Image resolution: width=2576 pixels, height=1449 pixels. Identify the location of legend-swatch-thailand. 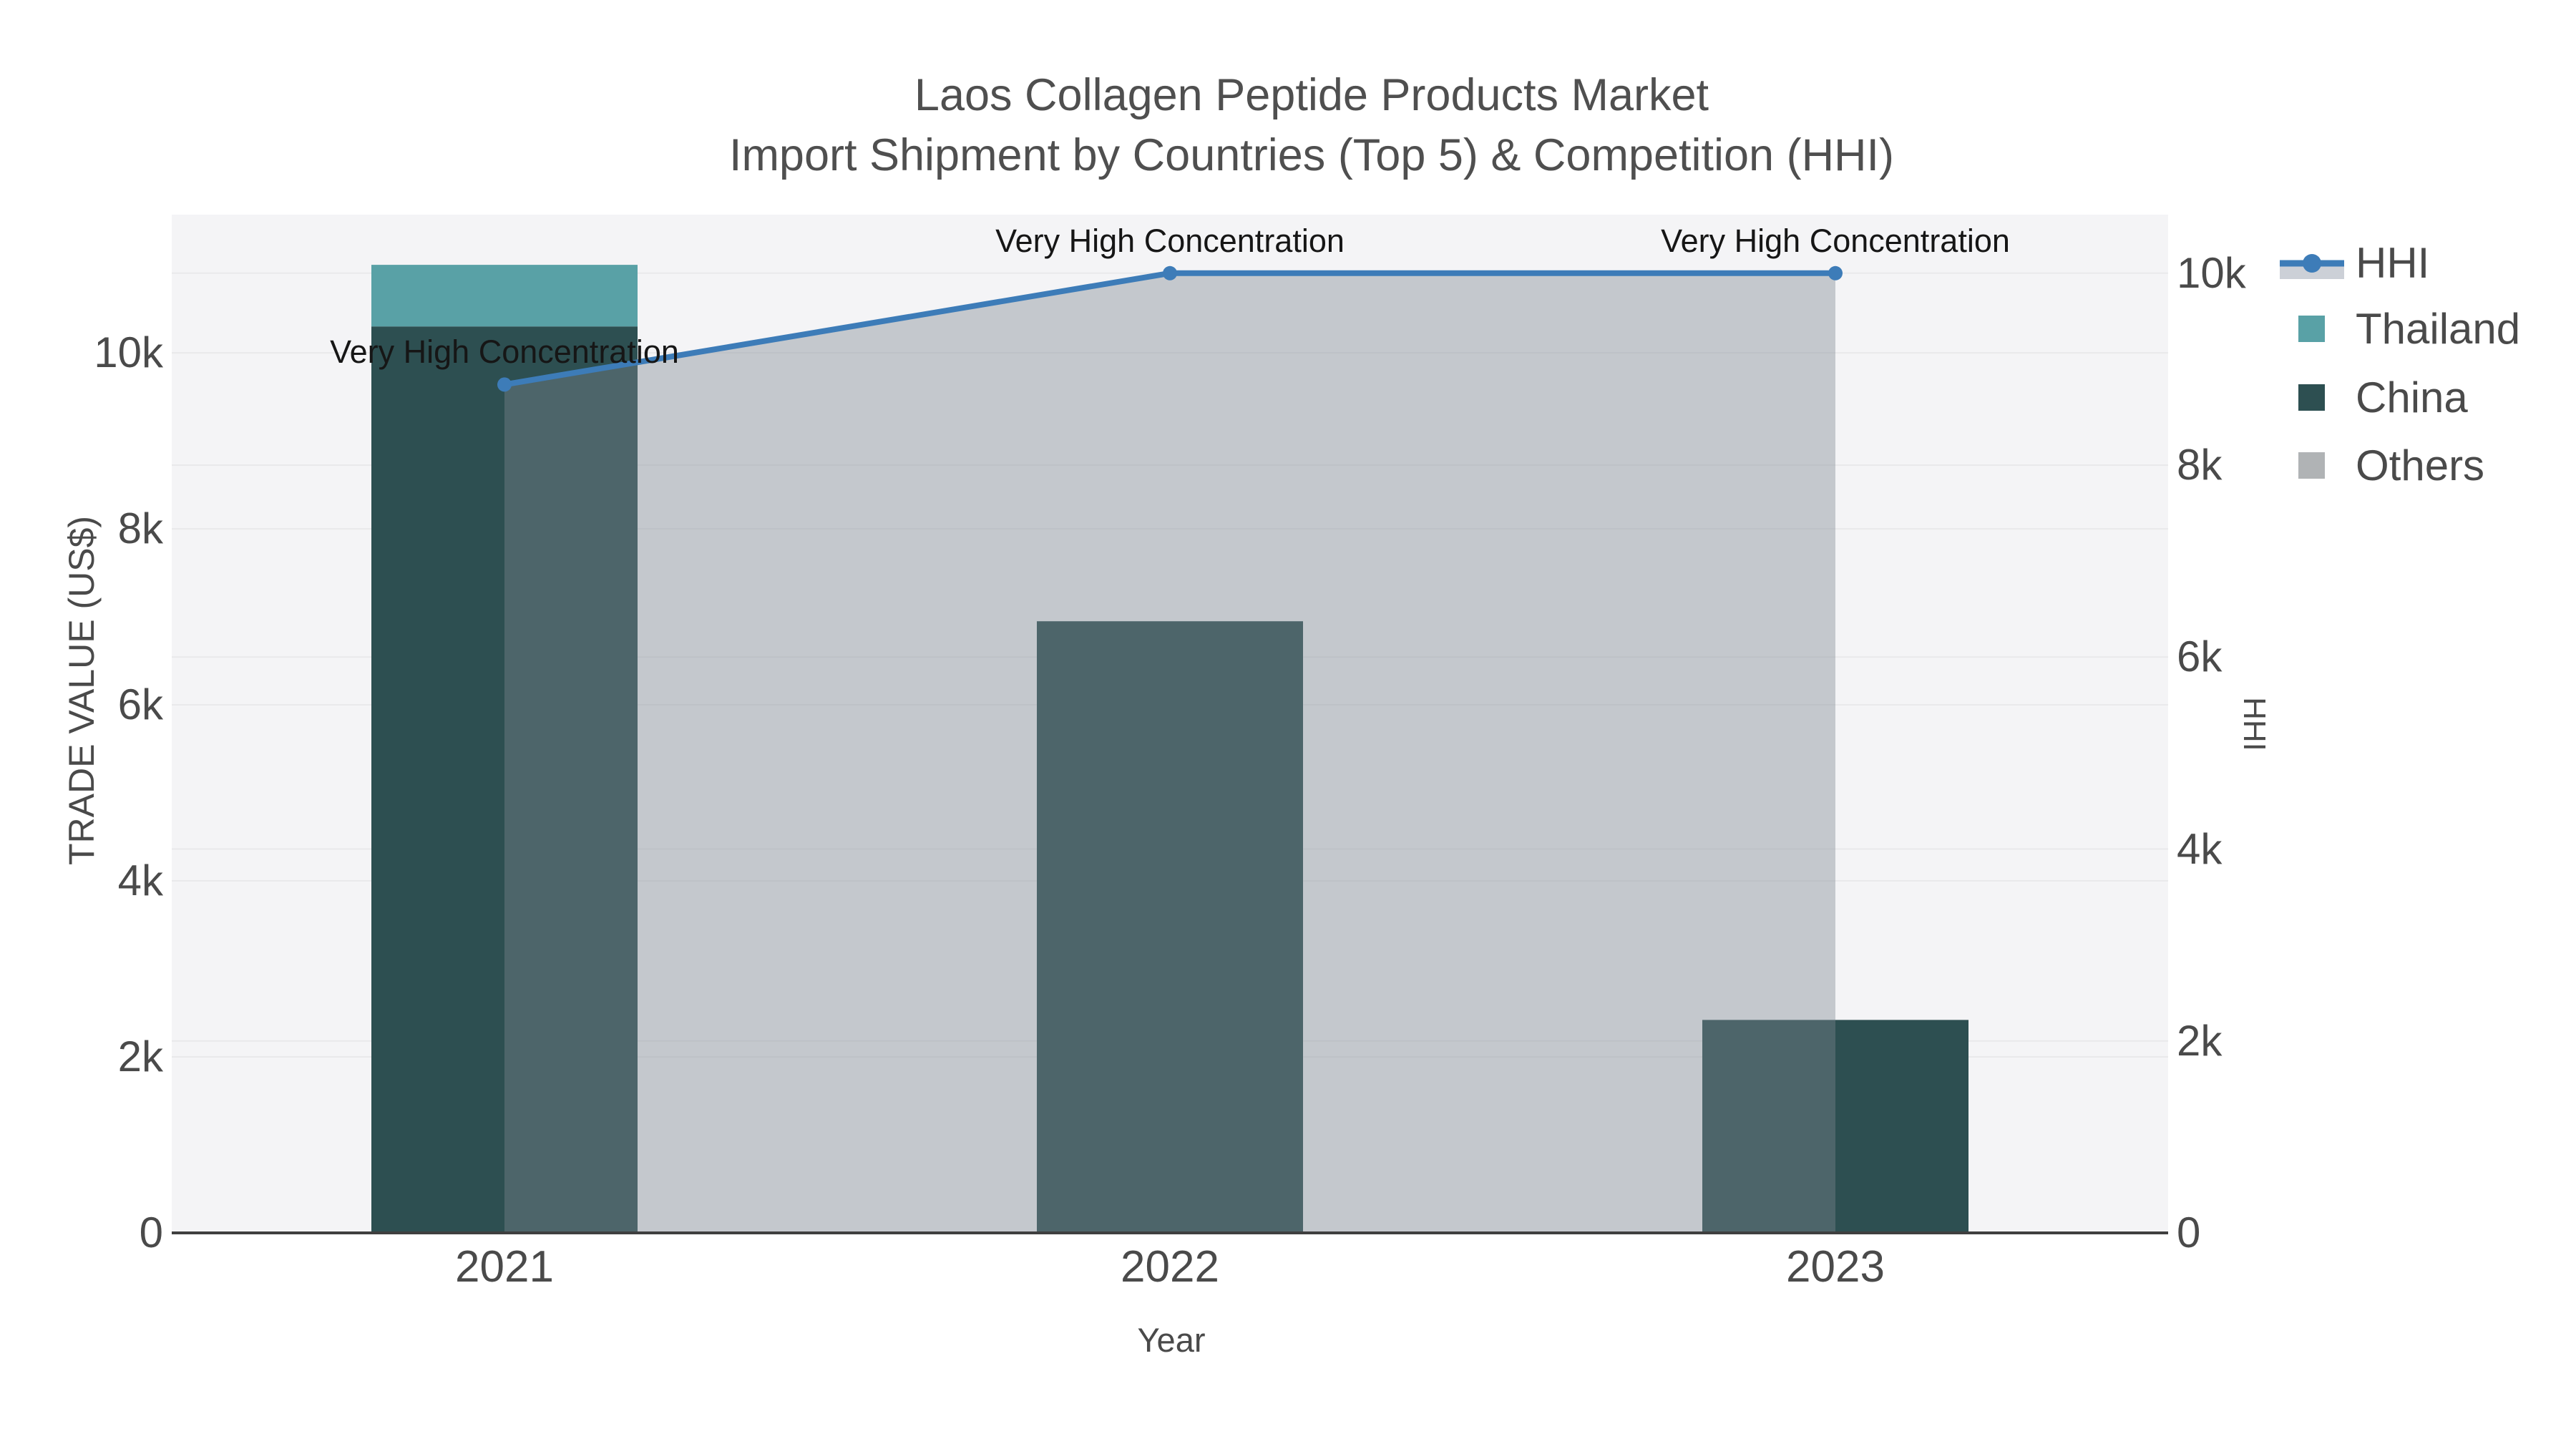
(2311, 329).